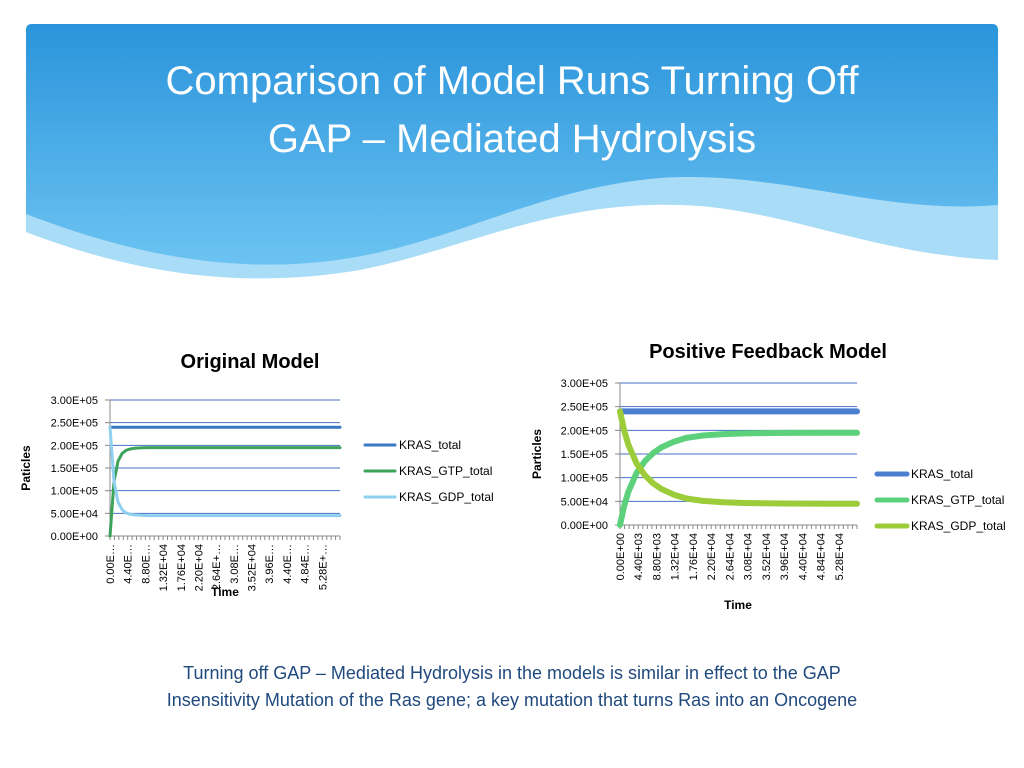 The height and width of the screenshot is (768, 1024). What do you see at coordinates (512, 81) in the screenshot?
I see `slide-title-line-1: Comparison of Model Runs Turning Off` at bounding box center [512, 81].